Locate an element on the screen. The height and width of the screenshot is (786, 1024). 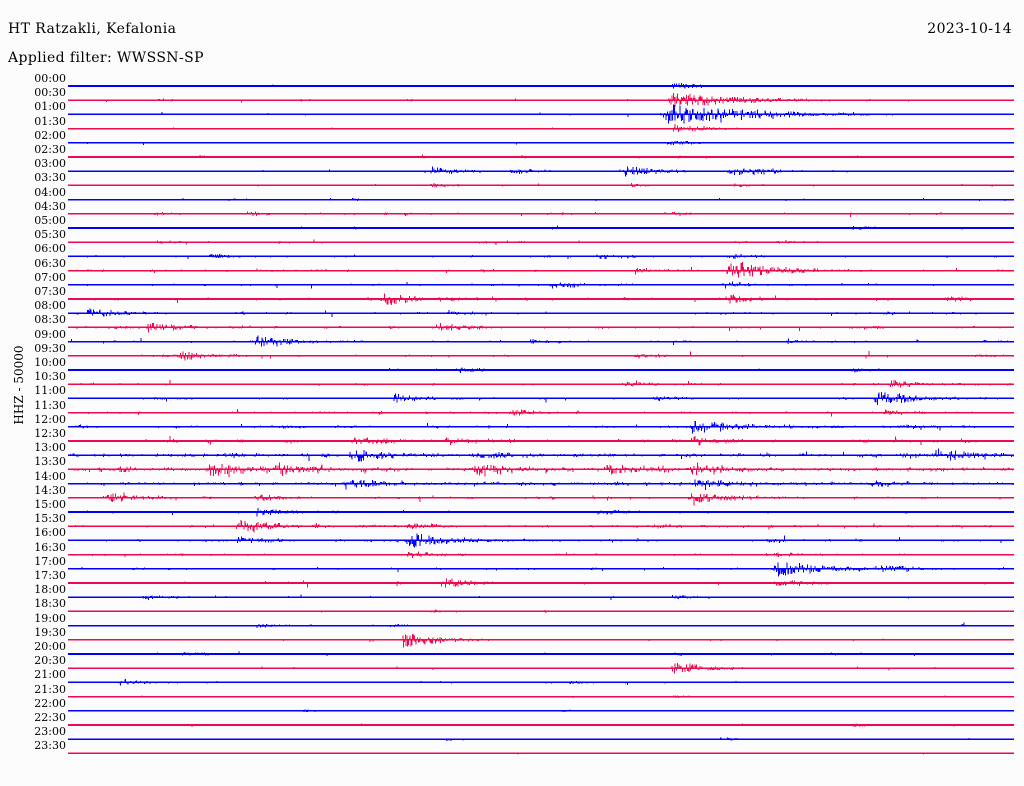
time-label: 04:00 is located at coordinates (50, 192).